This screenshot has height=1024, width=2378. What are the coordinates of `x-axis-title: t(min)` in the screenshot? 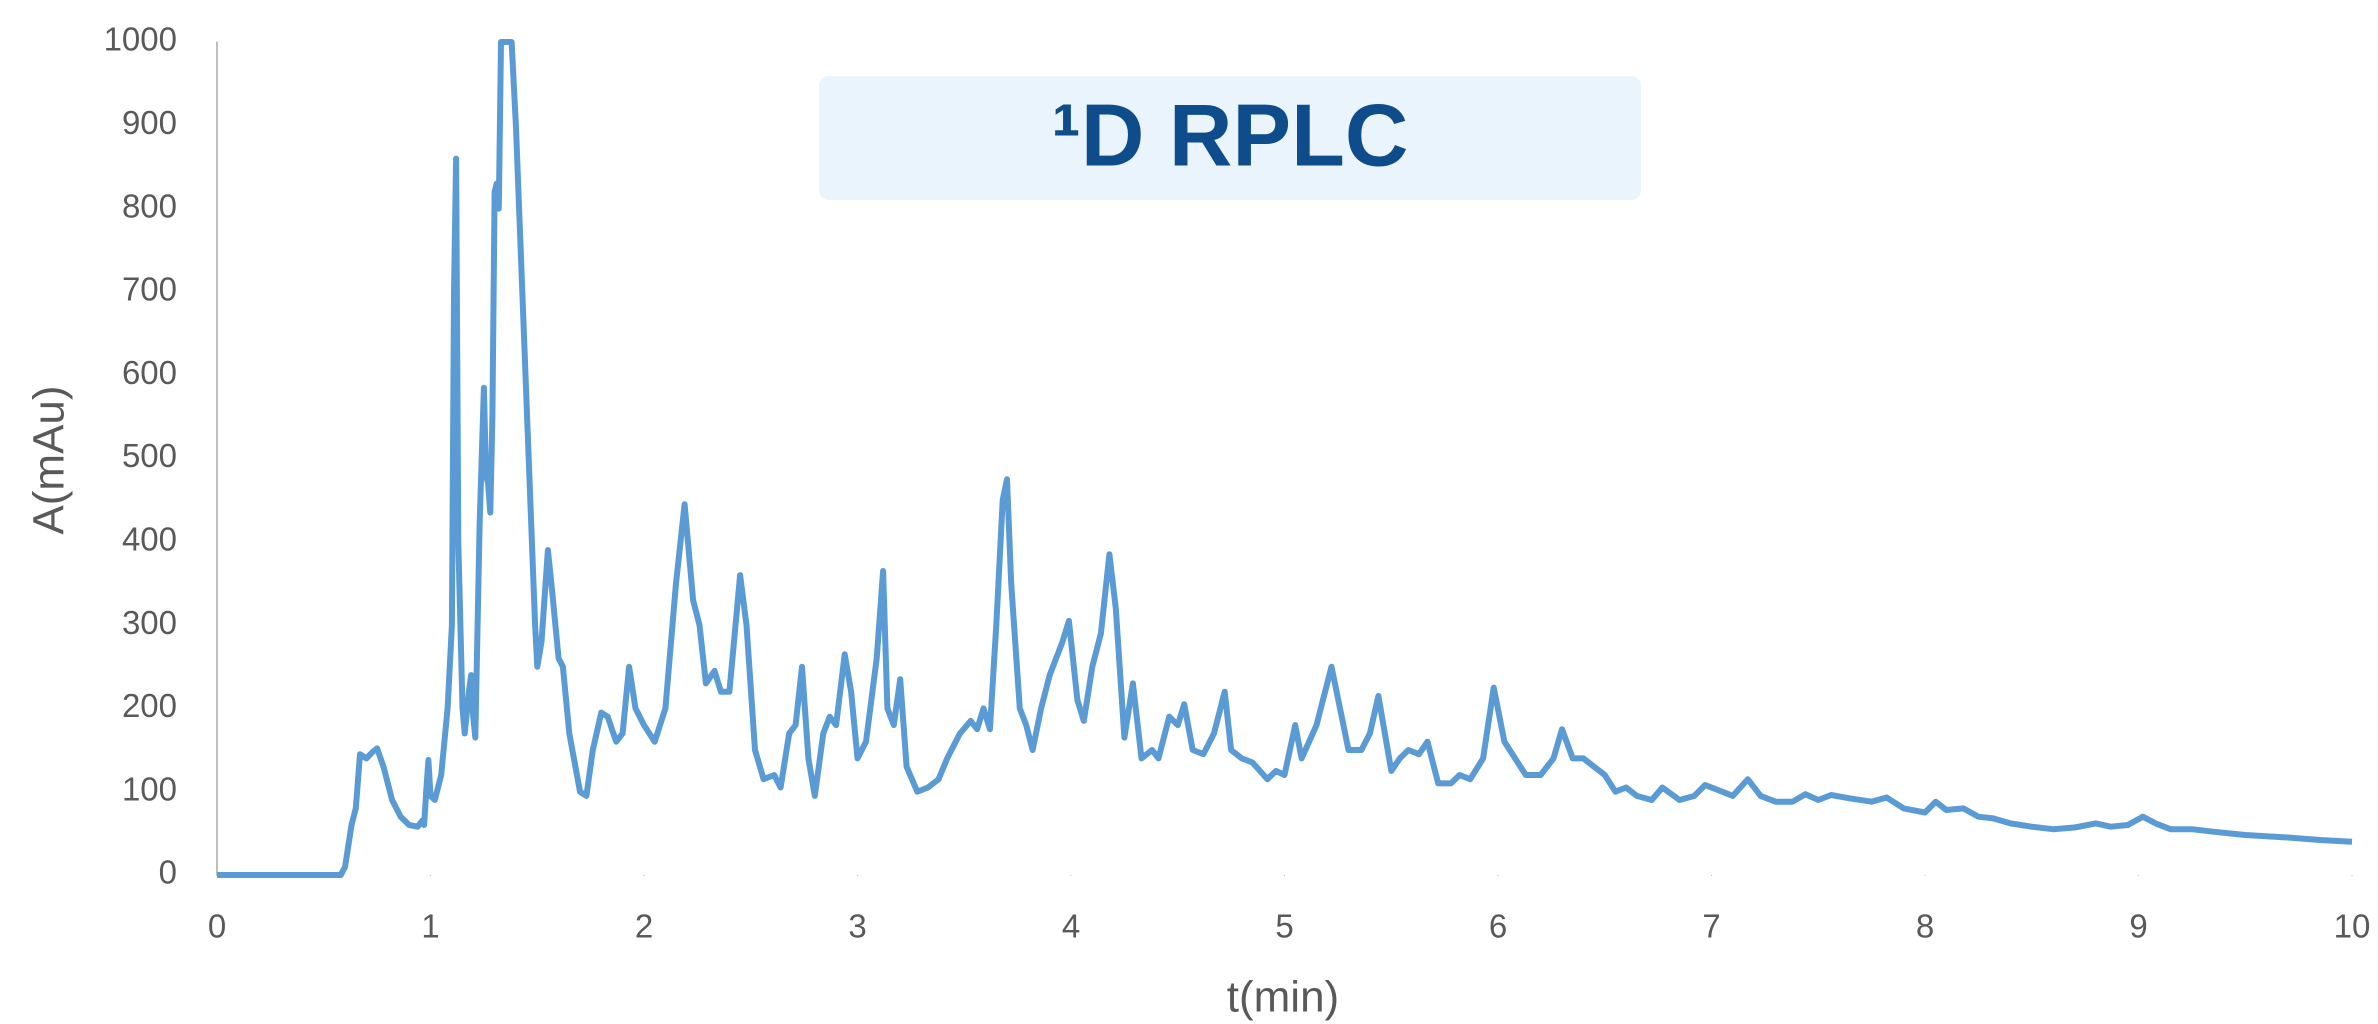 It's located at (1283, 997).